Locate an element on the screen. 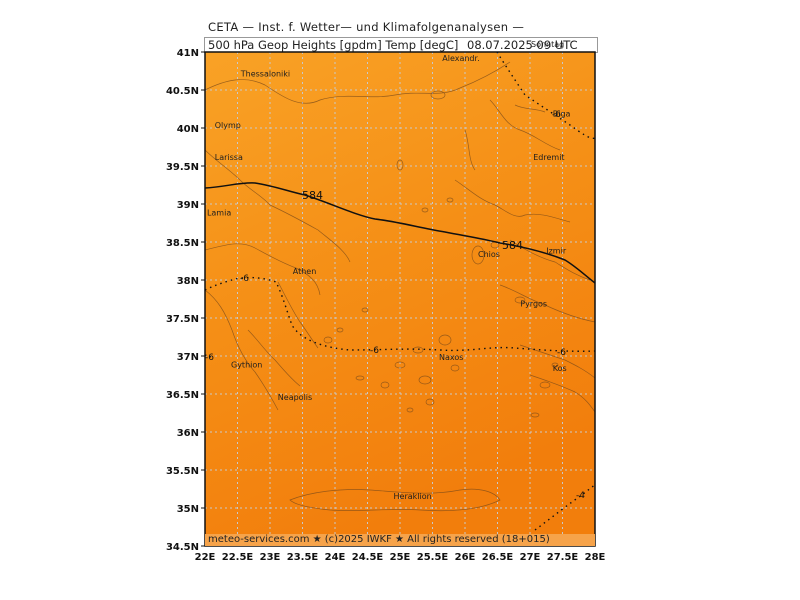  city-label: Chios is located at coordinates (489, 254).